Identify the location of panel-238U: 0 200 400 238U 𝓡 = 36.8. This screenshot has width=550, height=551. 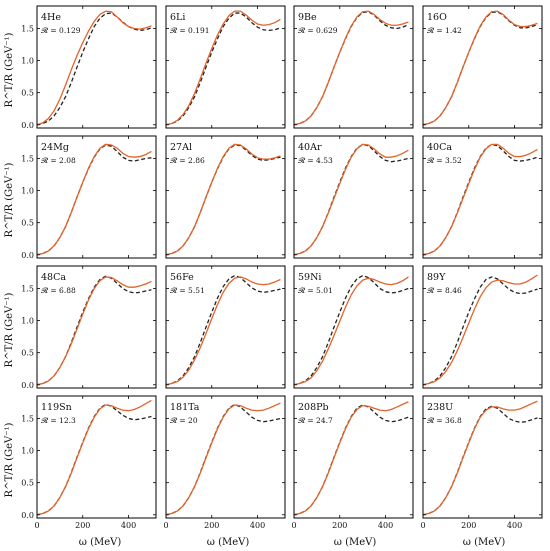
(481, 462).